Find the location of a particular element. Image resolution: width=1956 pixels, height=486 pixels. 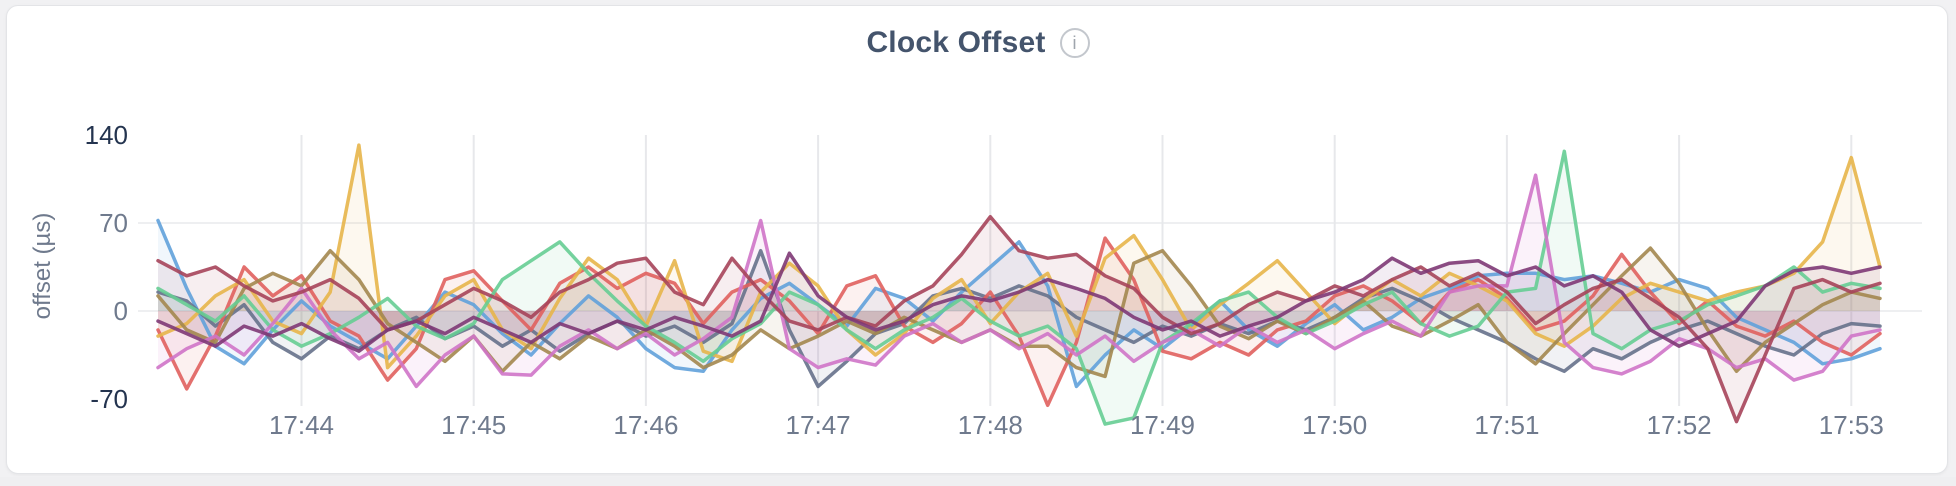

y-tick-label: 140 is located at coordinates (106, 135).